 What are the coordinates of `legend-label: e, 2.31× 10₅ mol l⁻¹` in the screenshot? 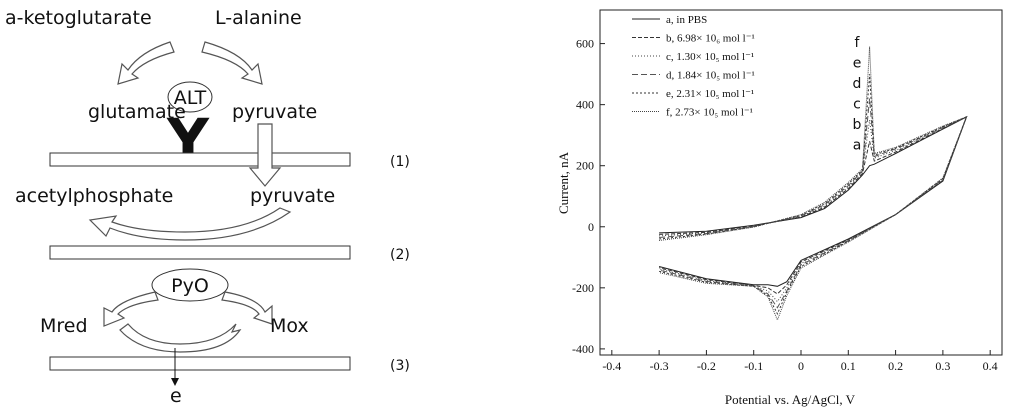 It's located at (710, 94).